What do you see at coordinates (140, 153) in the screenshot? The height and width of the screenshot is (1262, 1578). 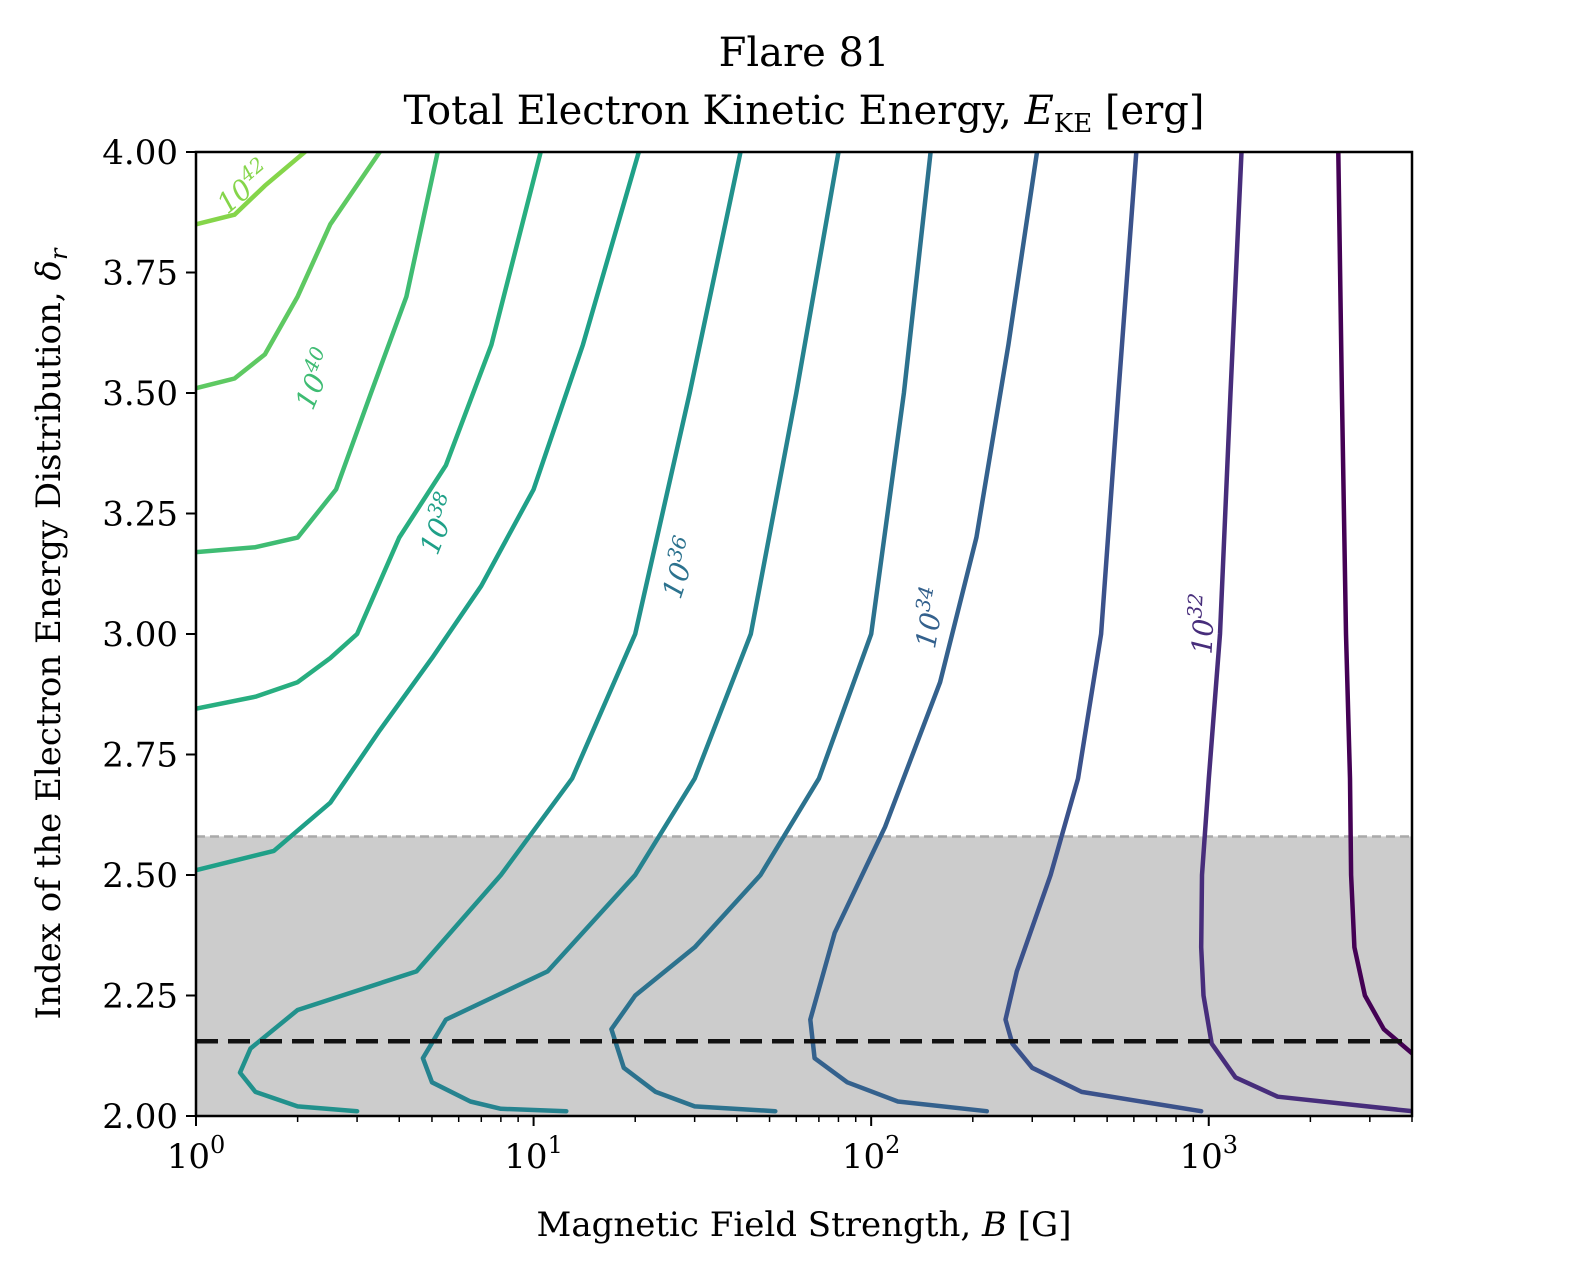 I see `y-tick-label: 4.00` at bounding box center [140, 153].